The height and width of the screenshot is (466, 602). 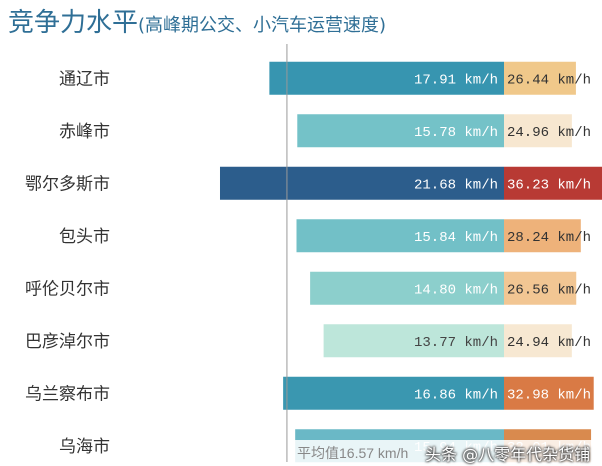 I want to click on category-label: 巴彦淖尔市, so click(x=67, y=342).